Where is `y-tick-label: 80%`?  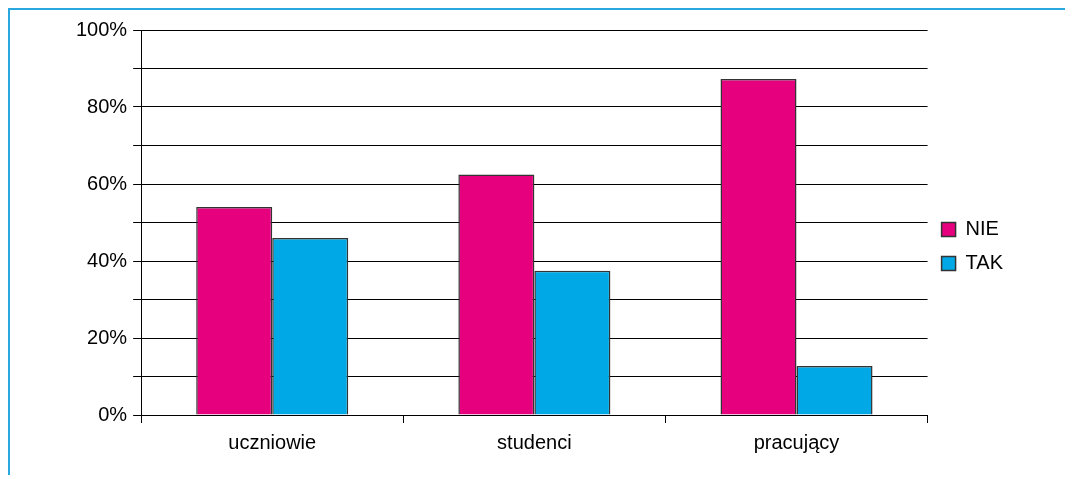 y-tick-label: 80% is located at coordinates (107, 105).